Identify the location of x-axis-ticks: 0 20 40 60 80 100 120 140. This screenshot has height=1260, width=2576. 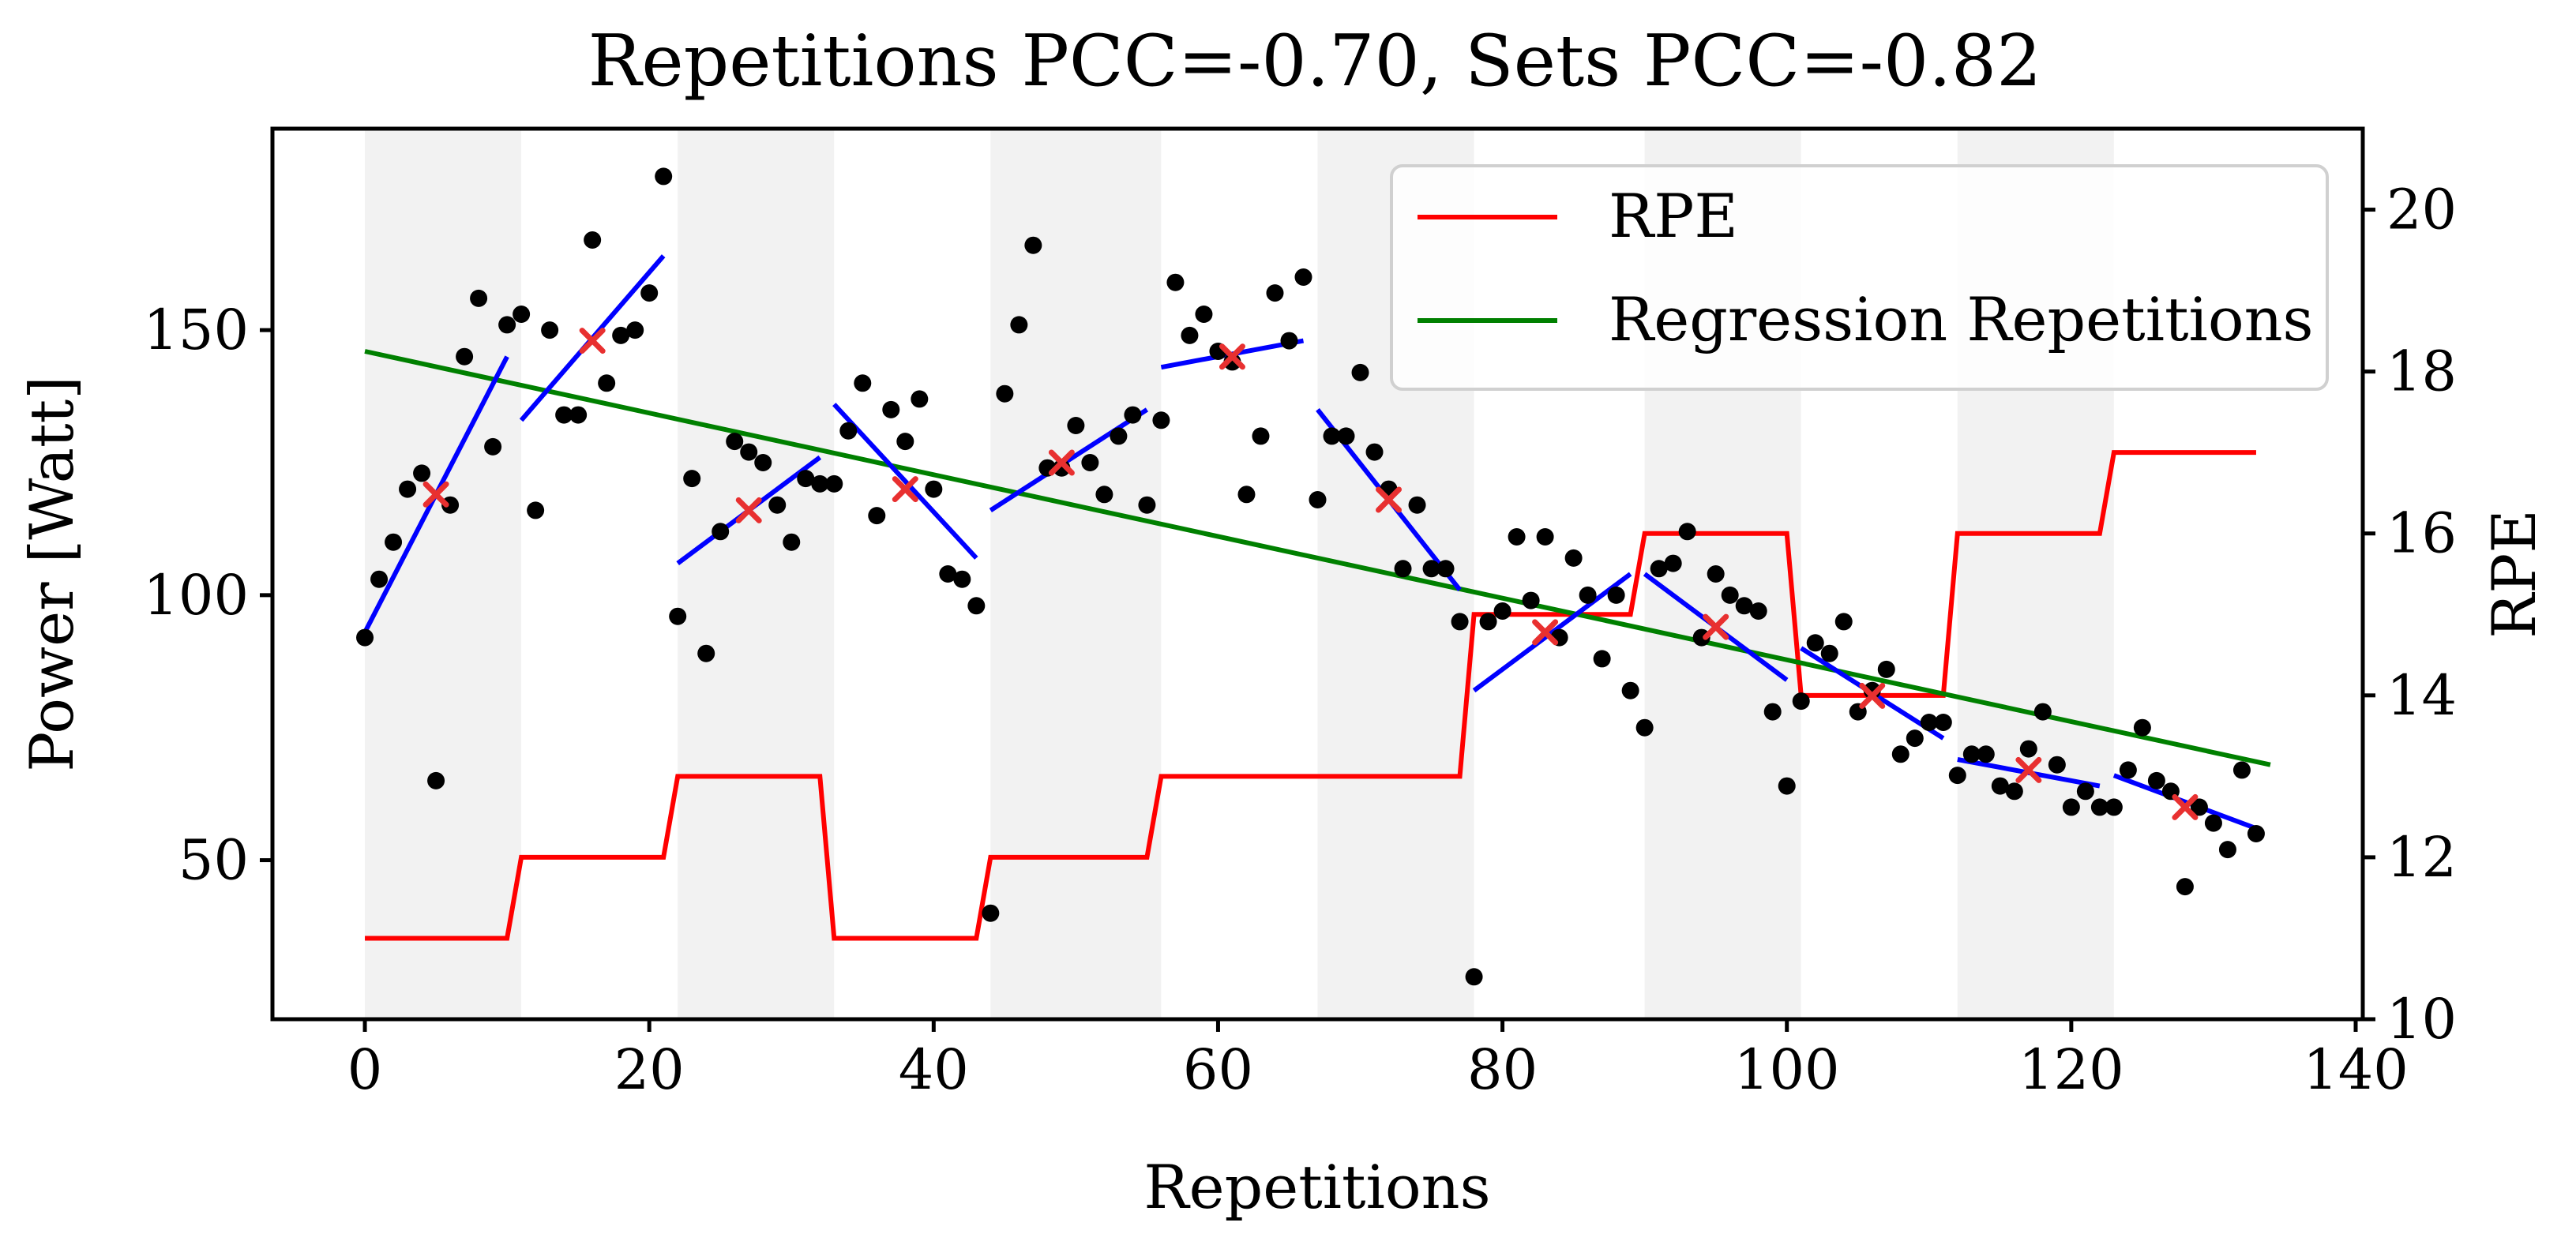
(1378, 1060).